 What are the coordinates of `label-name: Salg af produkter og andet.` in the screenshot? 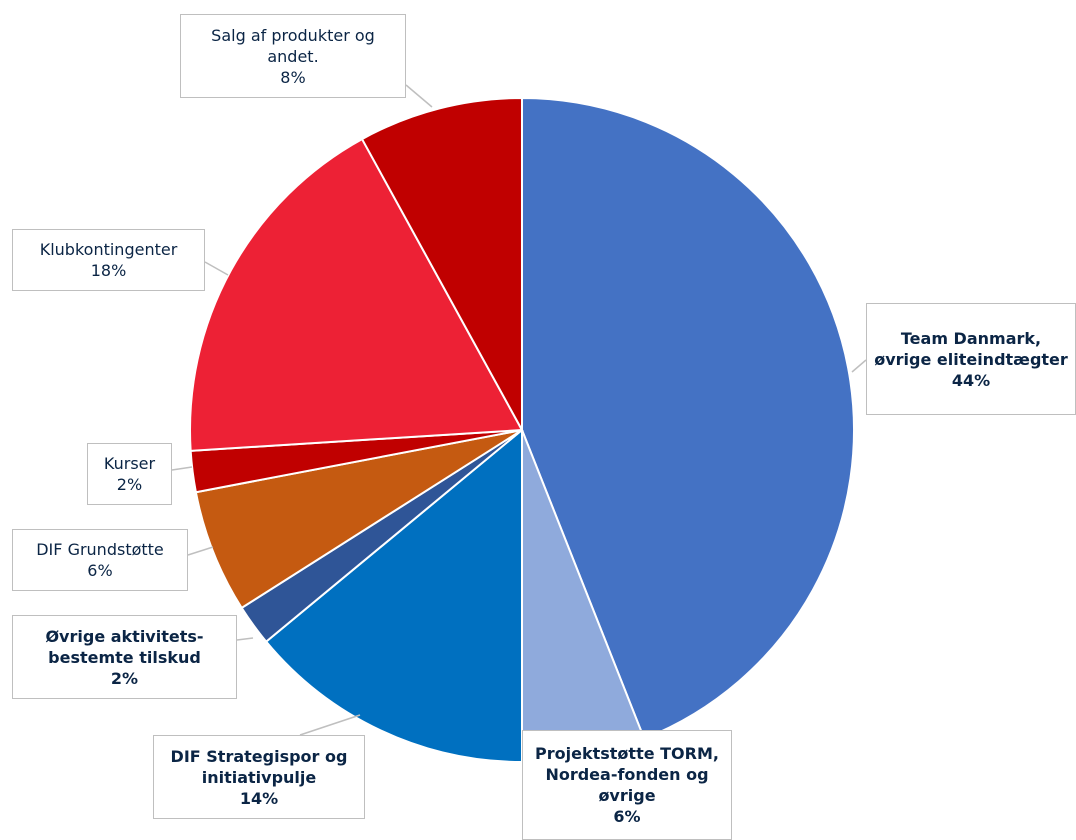 It's located at (293, 45).